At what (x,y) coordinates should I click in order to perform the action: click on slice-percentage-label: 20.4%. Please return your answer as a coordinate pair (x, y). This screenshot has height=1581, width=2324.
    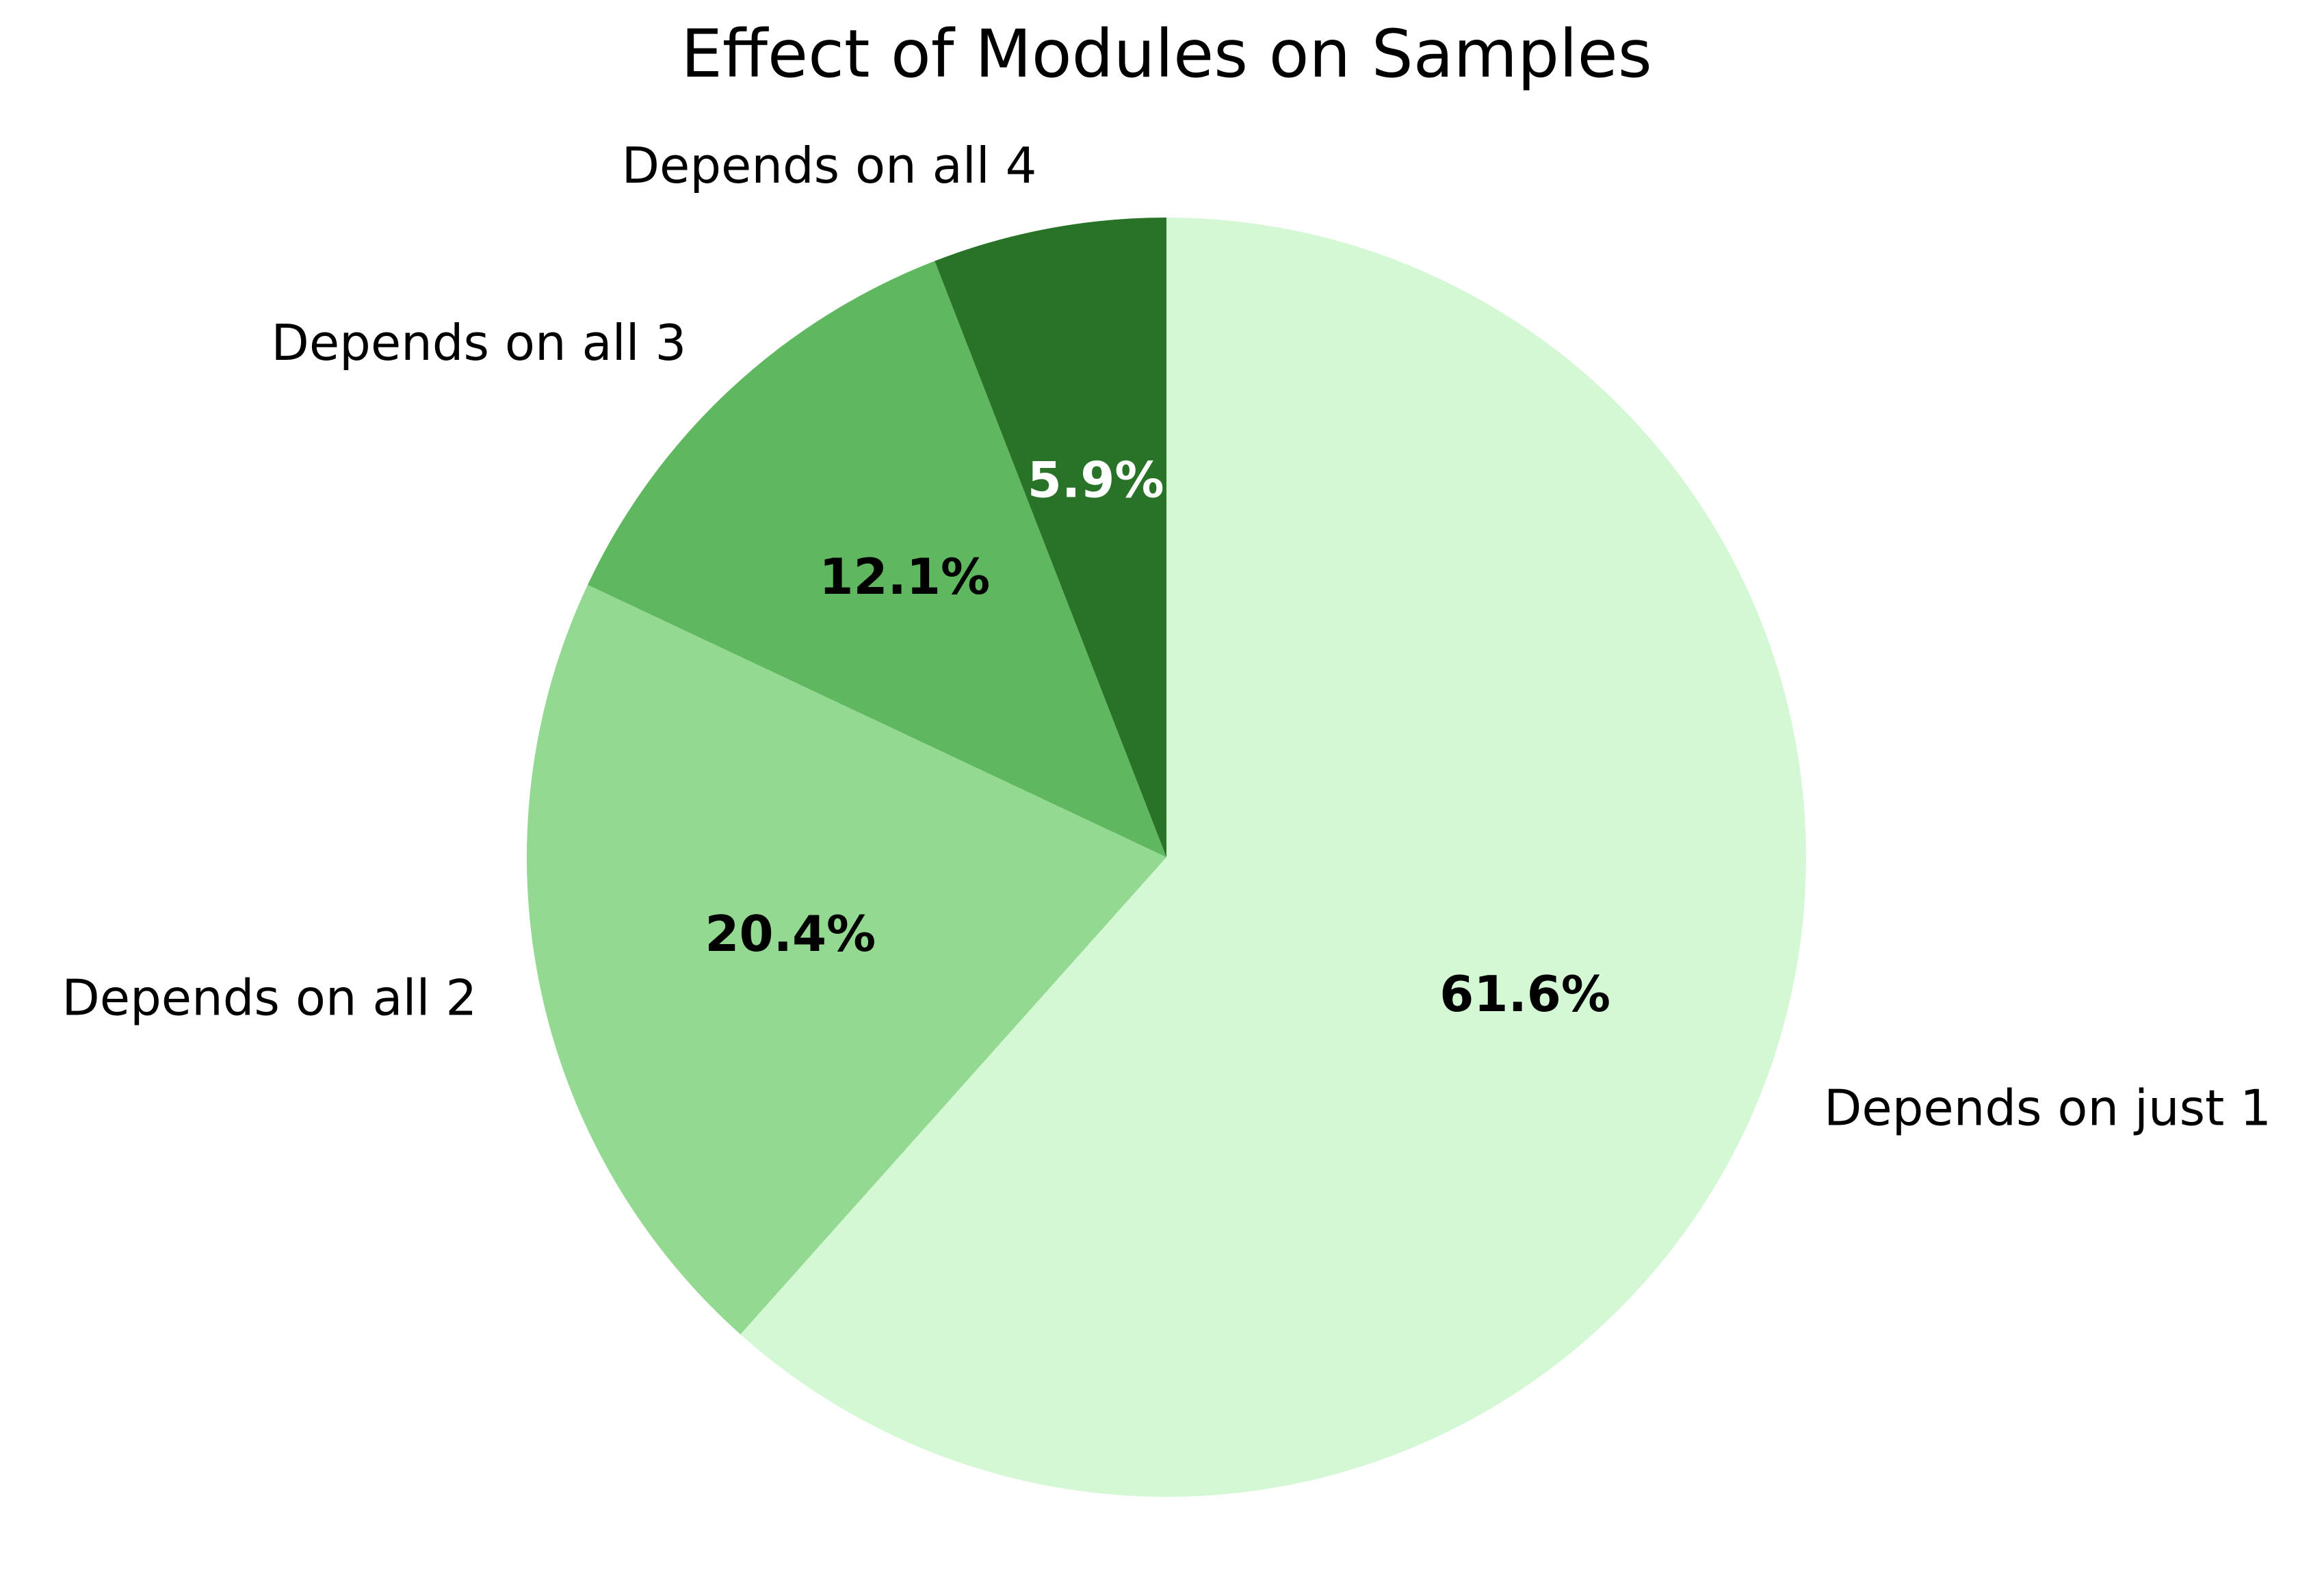
    Looking at the image, I should click on (790, 934).